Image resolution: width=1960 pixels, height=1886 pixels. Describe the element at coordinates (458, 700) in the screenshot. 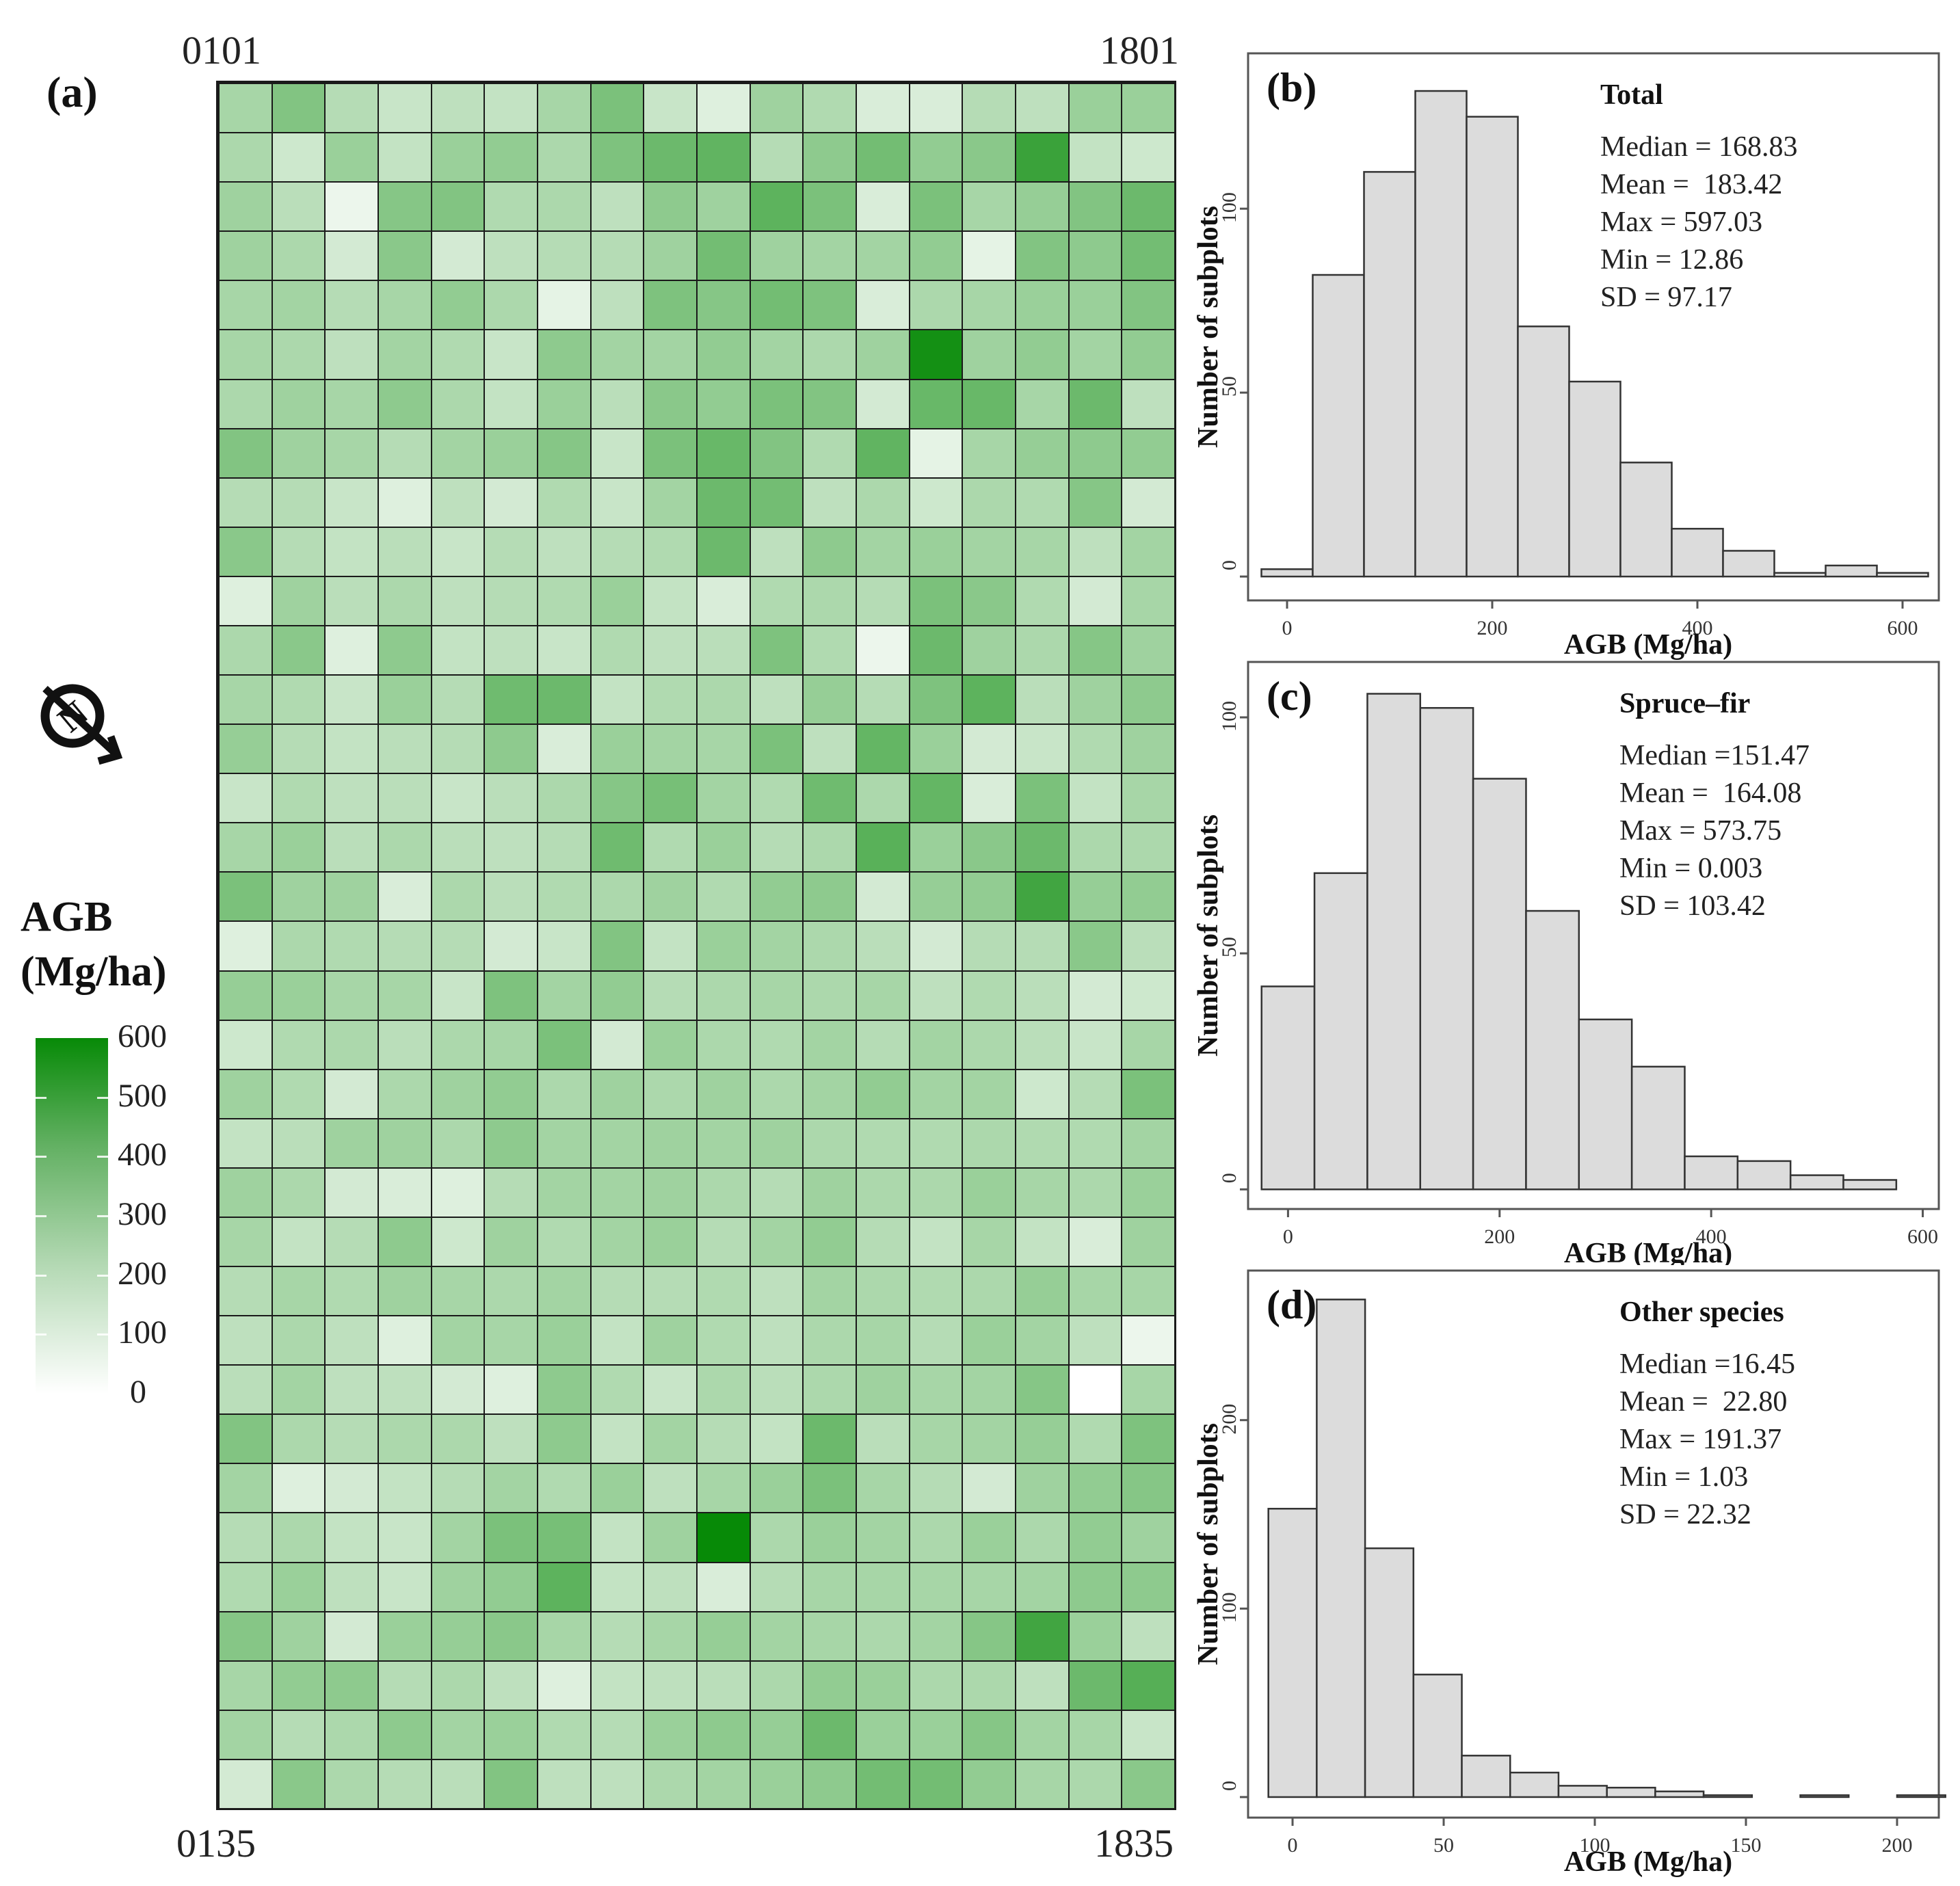

I see `heatmap-cell-r13-c5` at that location.